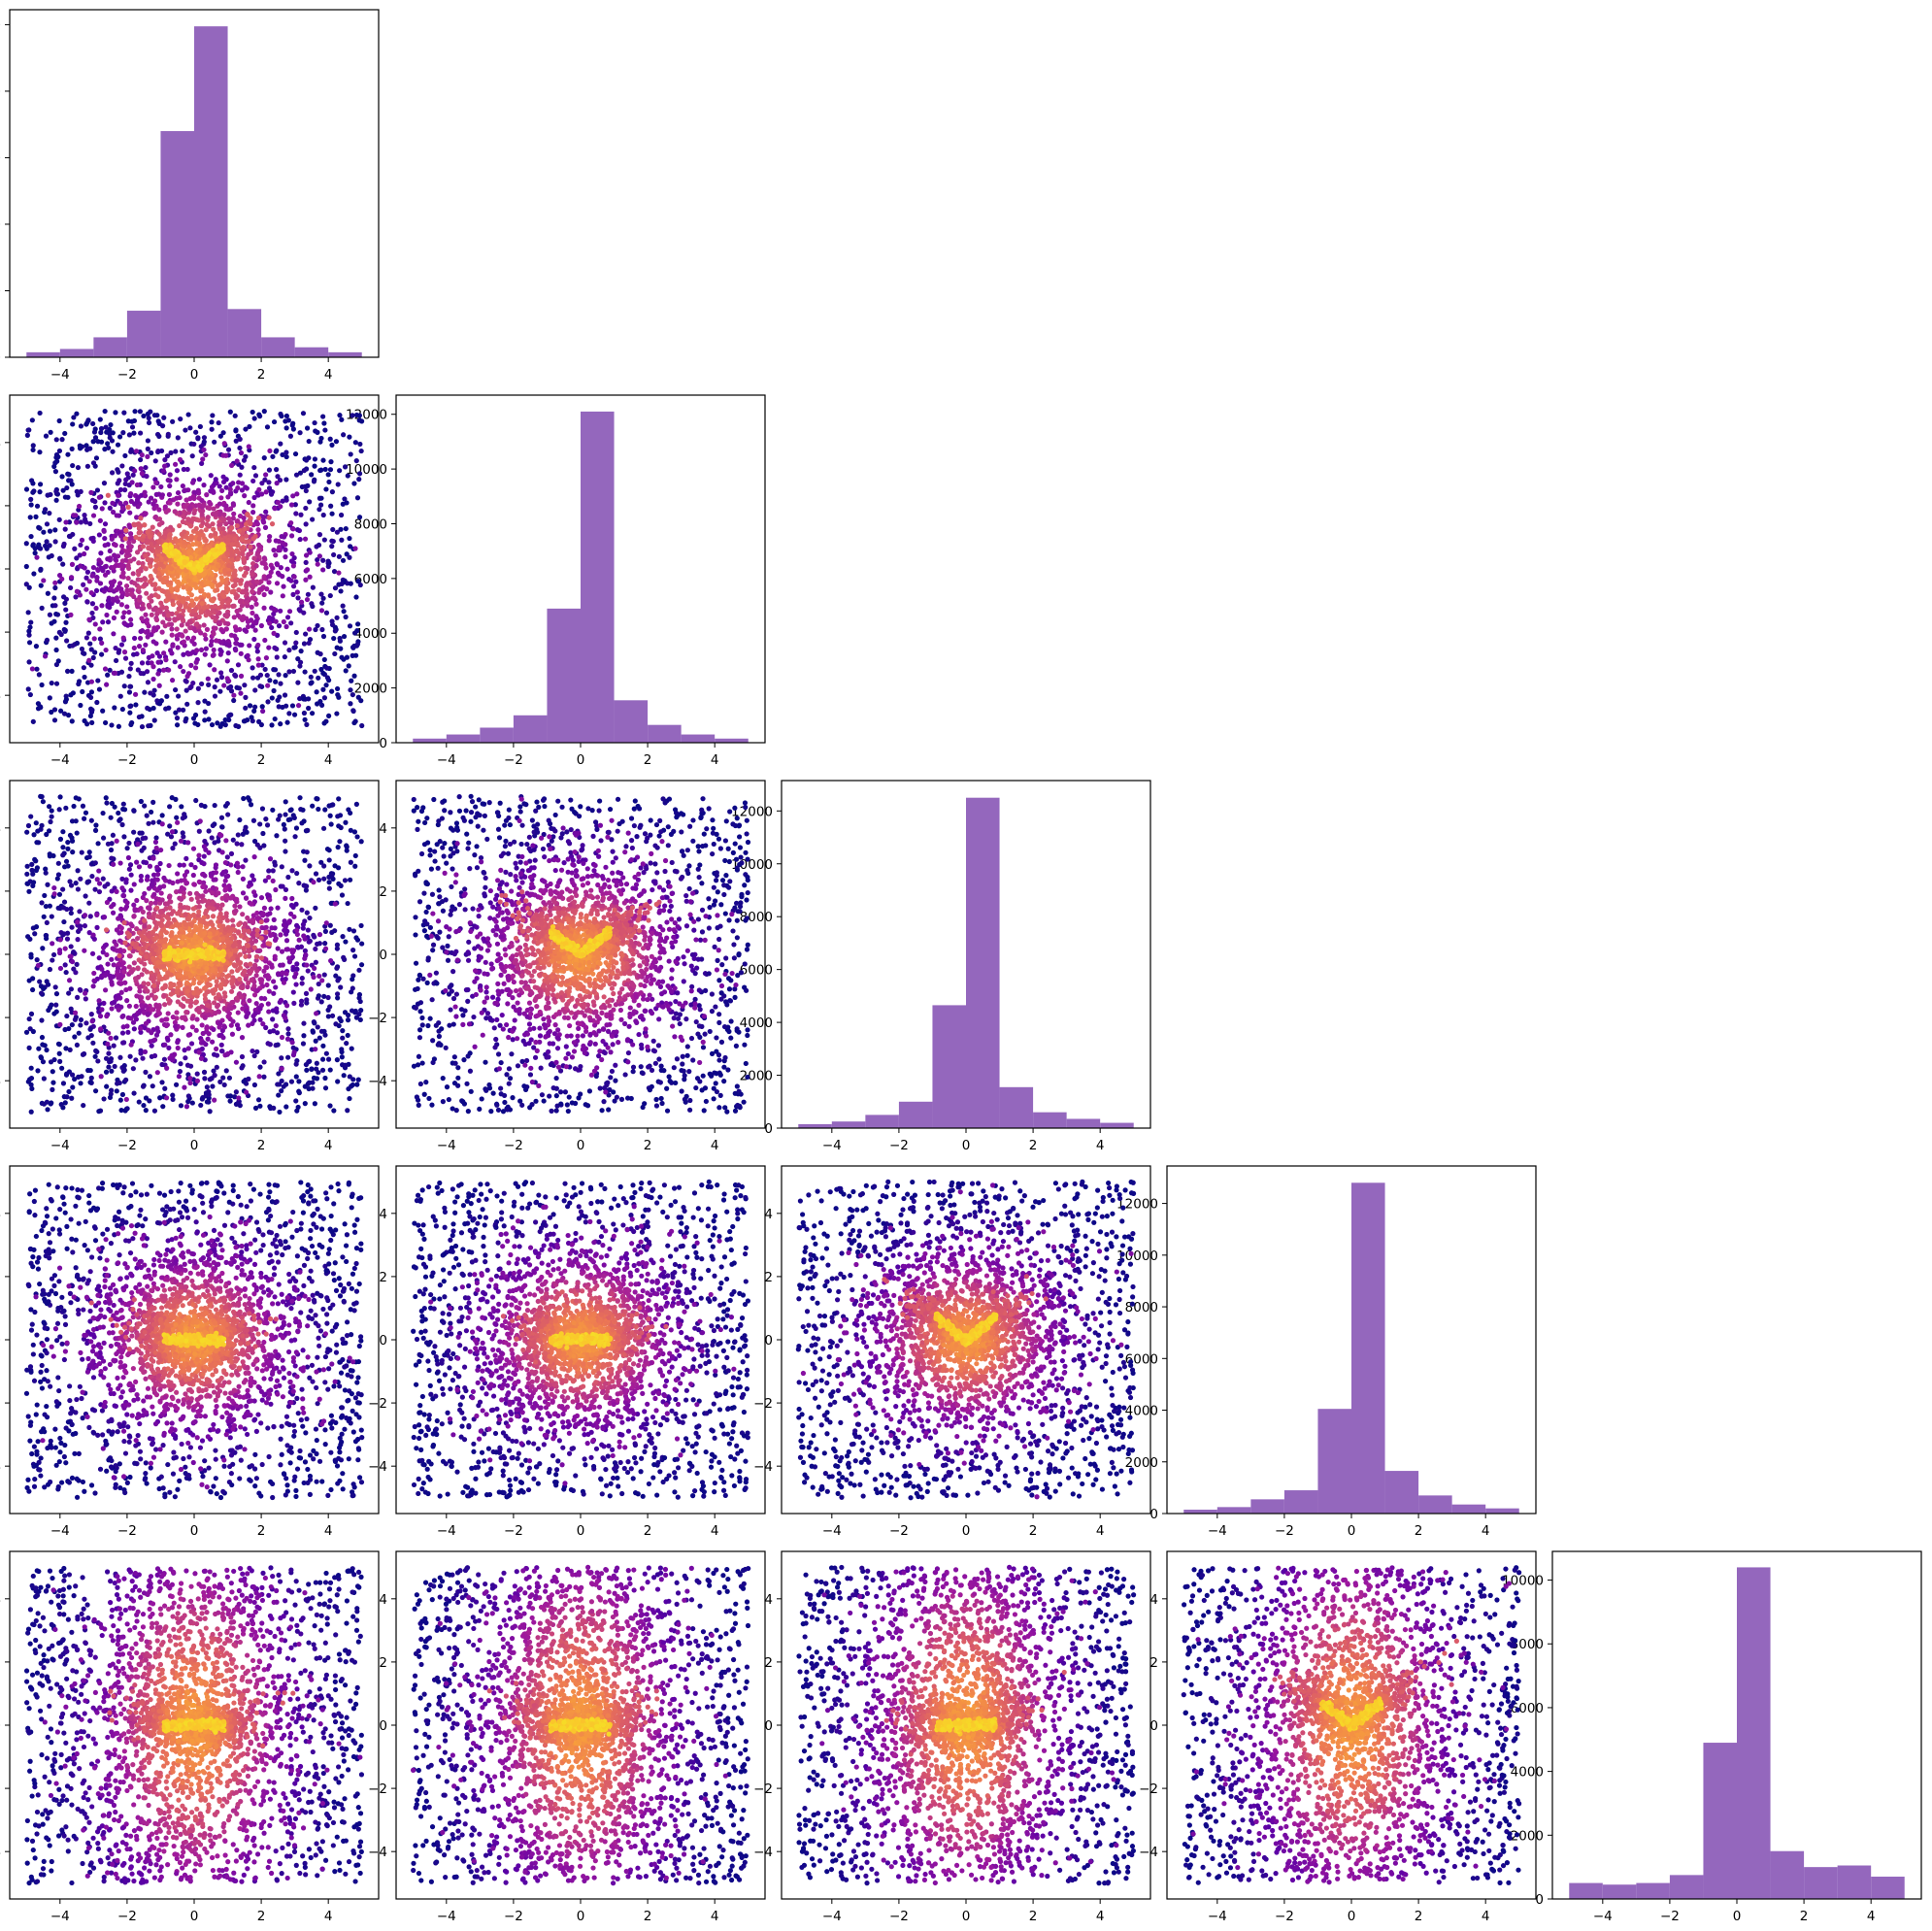  Describe the element at coordinates (0, 25) in the screenshot. I see `hist-var1-ytick-label: 10000` at that location.